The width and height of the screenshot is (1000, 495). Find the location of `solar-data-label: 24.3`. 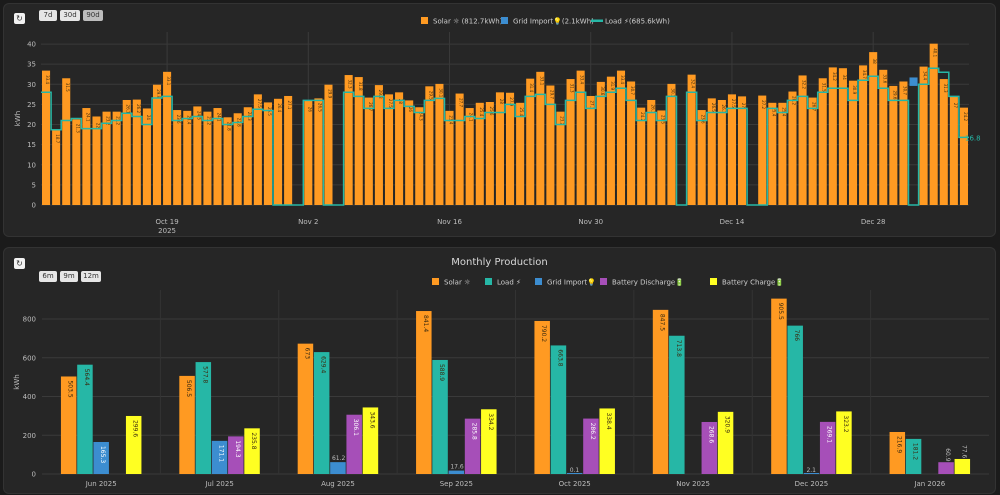

solar-data-label: 24.3 is located at coordinates (420, 116).